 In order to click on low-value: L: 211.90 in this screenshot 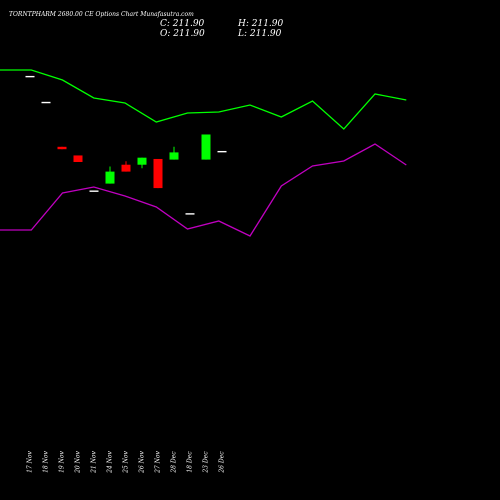, I will do `click(260, 34)`.